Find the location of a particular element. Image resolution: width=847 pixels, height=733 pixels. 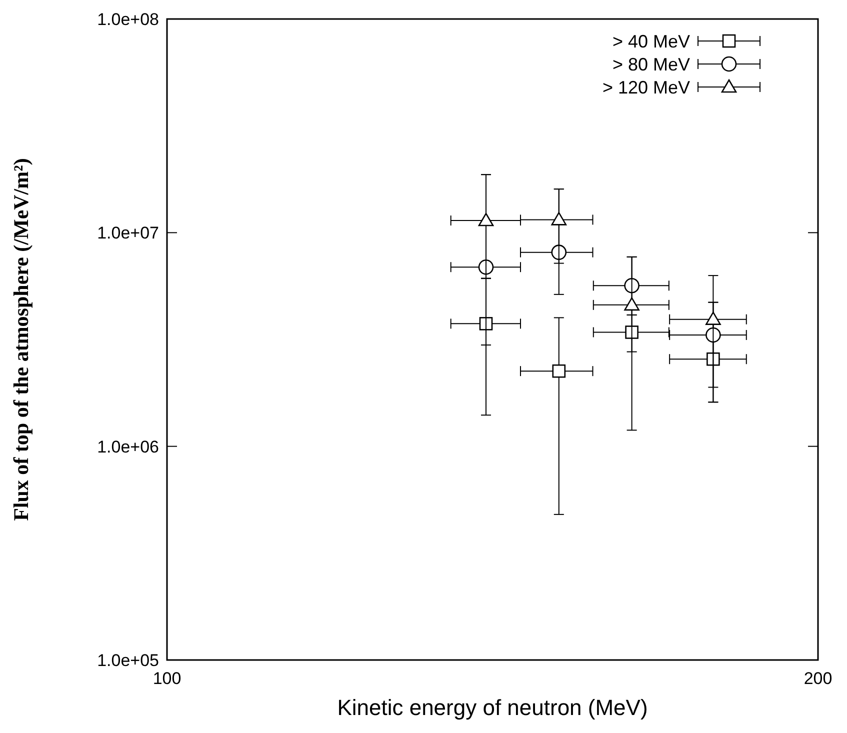

legend-entry: > 40 MeV is located at coordinates (686, 41).